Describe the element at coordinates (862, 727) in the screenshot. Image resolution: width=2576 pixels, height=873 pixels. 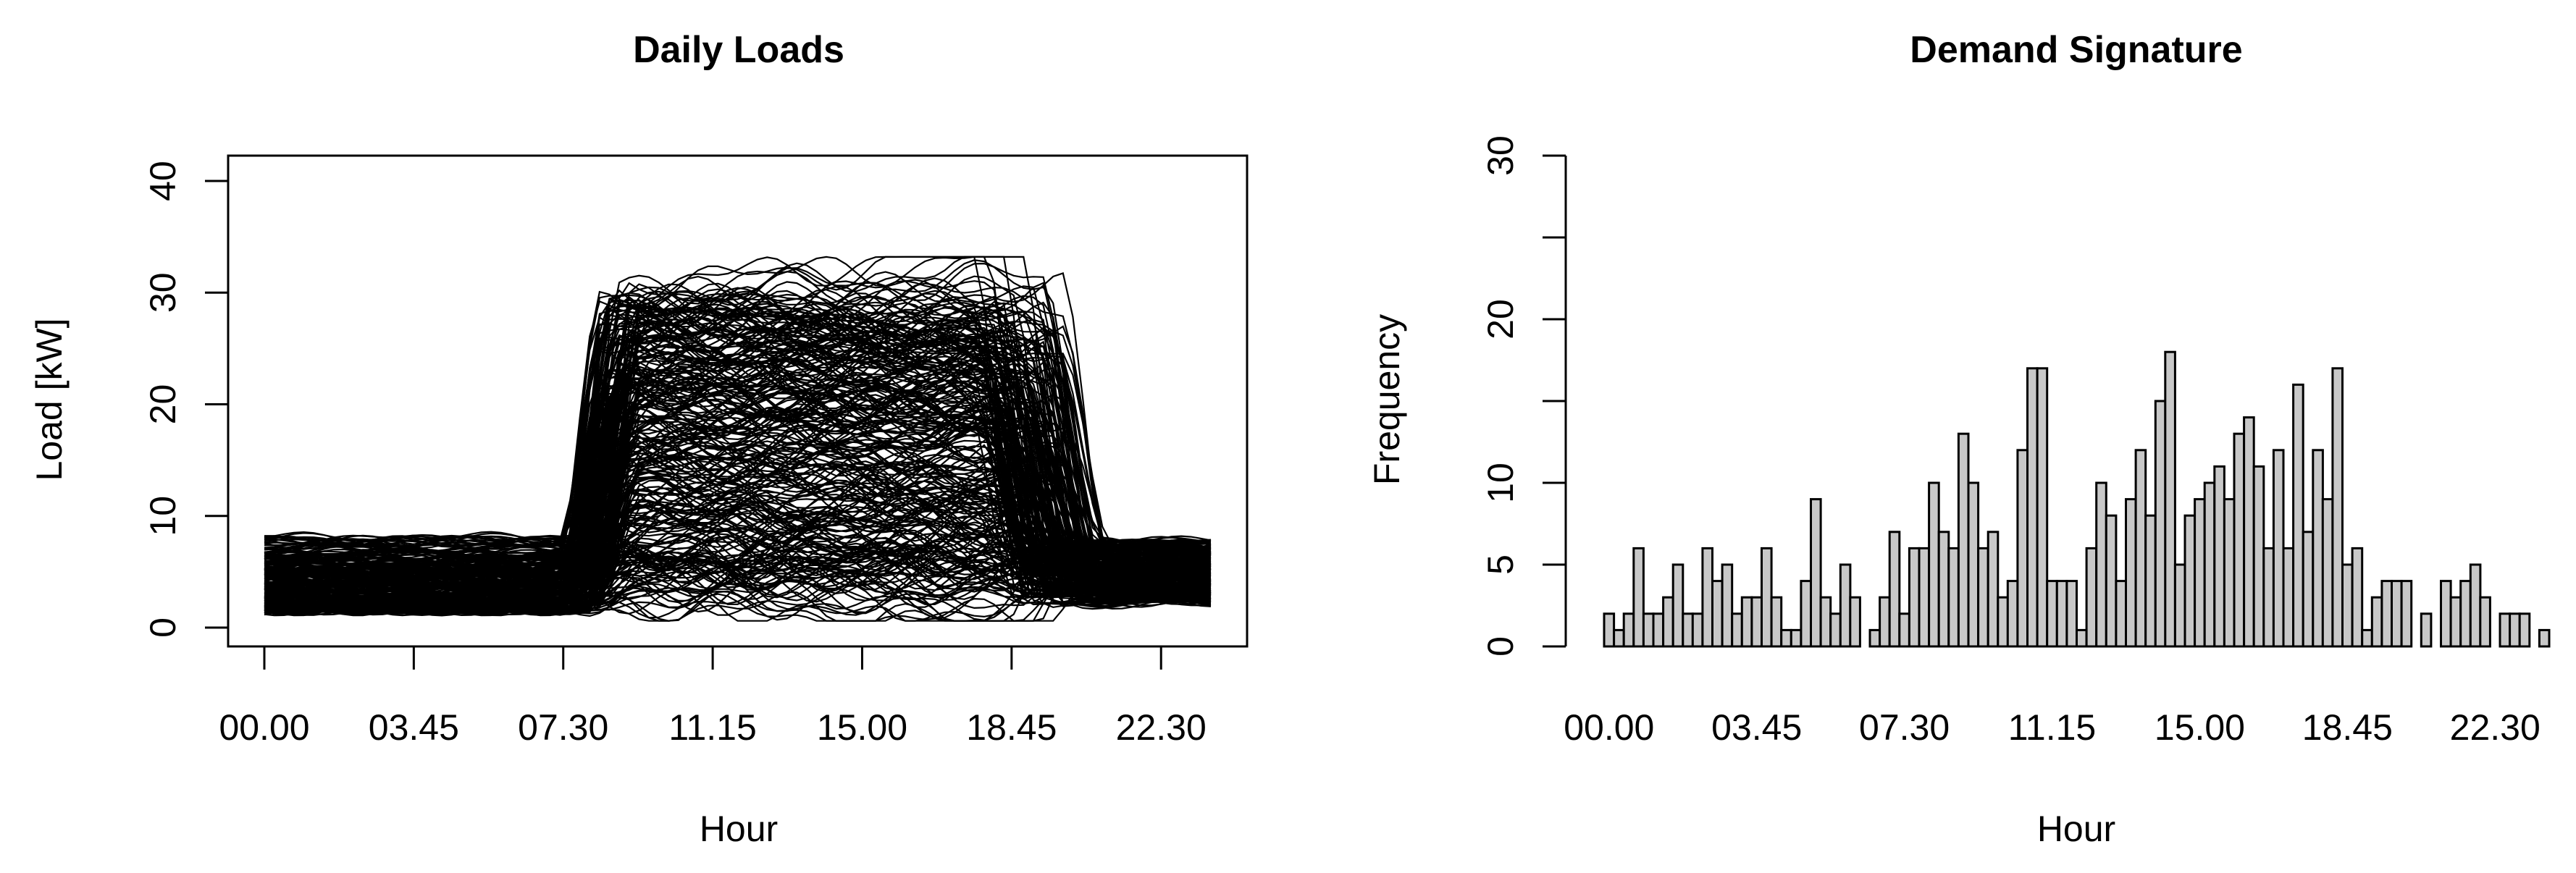
I see `x-tick-label: 15.00` at that location.